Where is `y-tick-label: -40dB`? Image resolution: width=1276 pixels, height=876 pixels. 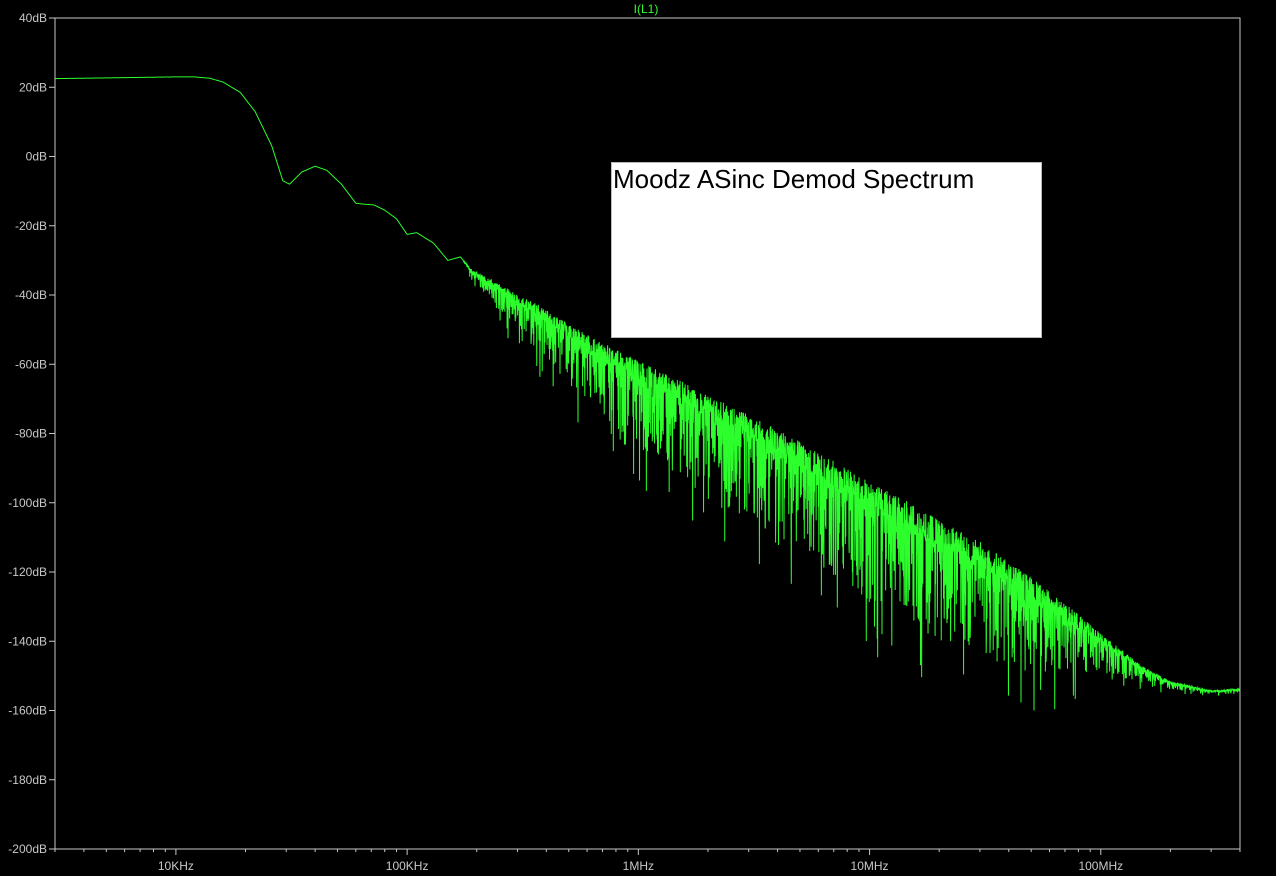
y-tick-label: -40dB is located at coordinates (31, 295).